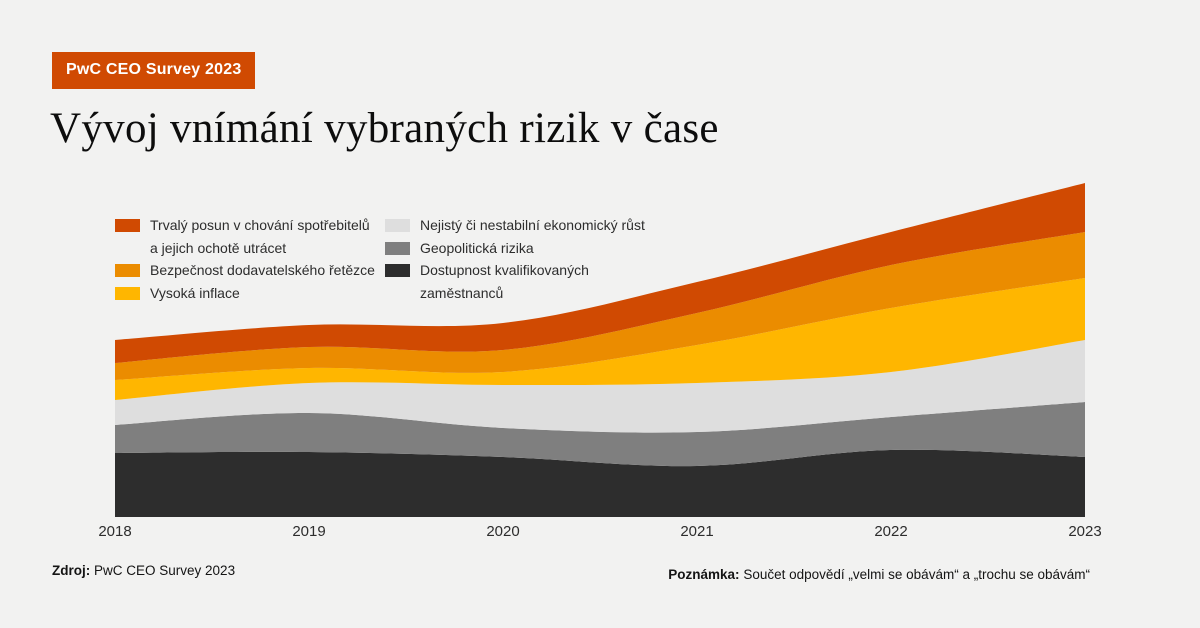  What do you see at coordinates (127, 293) in the screenshot?
I see `legend-swatch-inflation` at bounding box center [127, 293].